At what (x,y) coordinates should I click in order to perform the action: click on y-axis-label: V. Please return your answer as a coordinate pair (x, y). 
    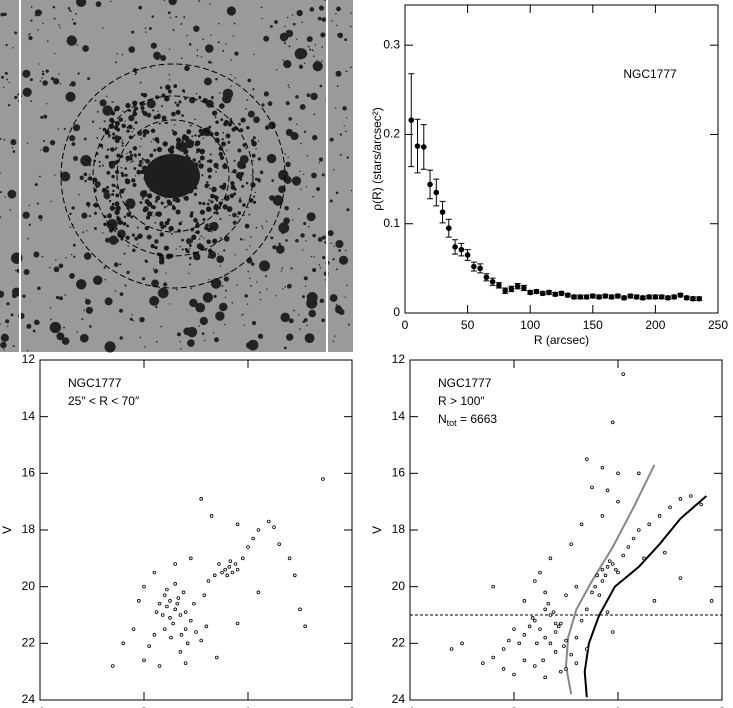
    Looking at the image, I should click on (377, 530).